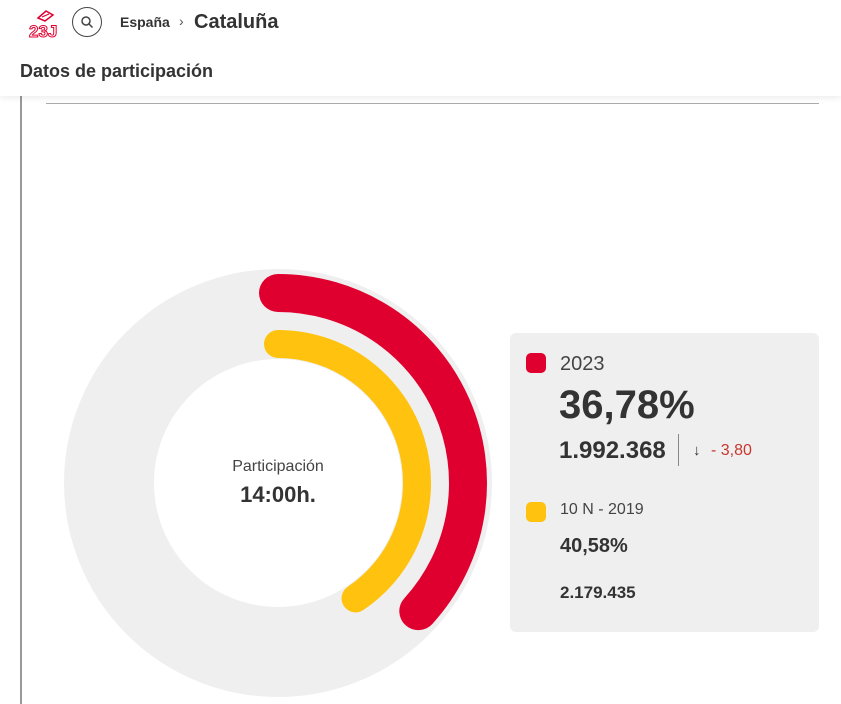 Image resolution: width=841 pixels, height=704 pixels. I want to click on legend-separator, so click(678, 450).